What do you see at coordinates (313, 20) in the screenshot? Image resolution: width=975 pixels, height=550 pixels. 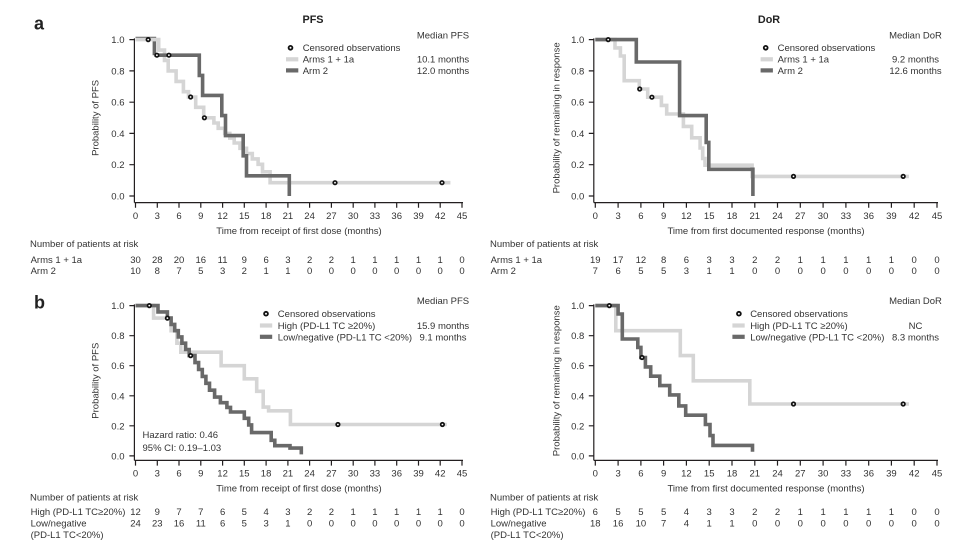 I see `svg-text: PFS` at bounding box center [313, 20].